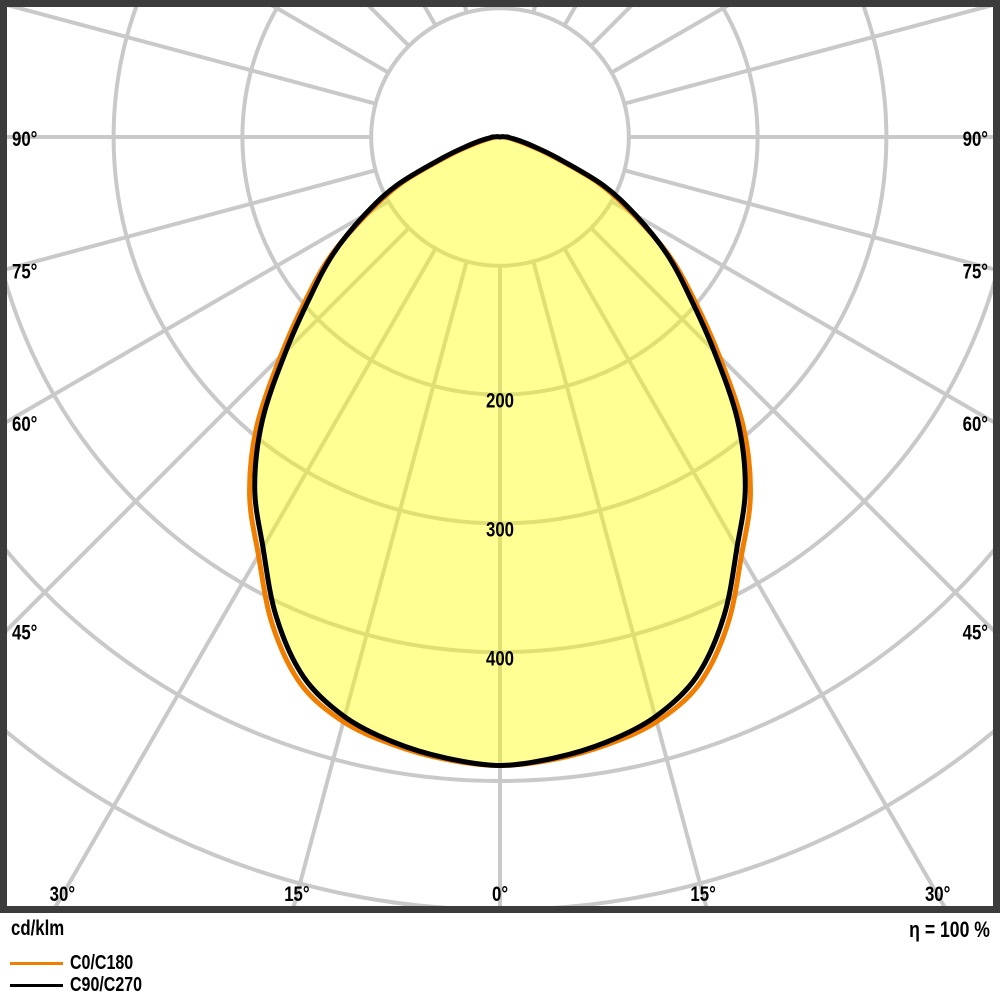  I want to click on svg-text: 400, so click(500, 659).